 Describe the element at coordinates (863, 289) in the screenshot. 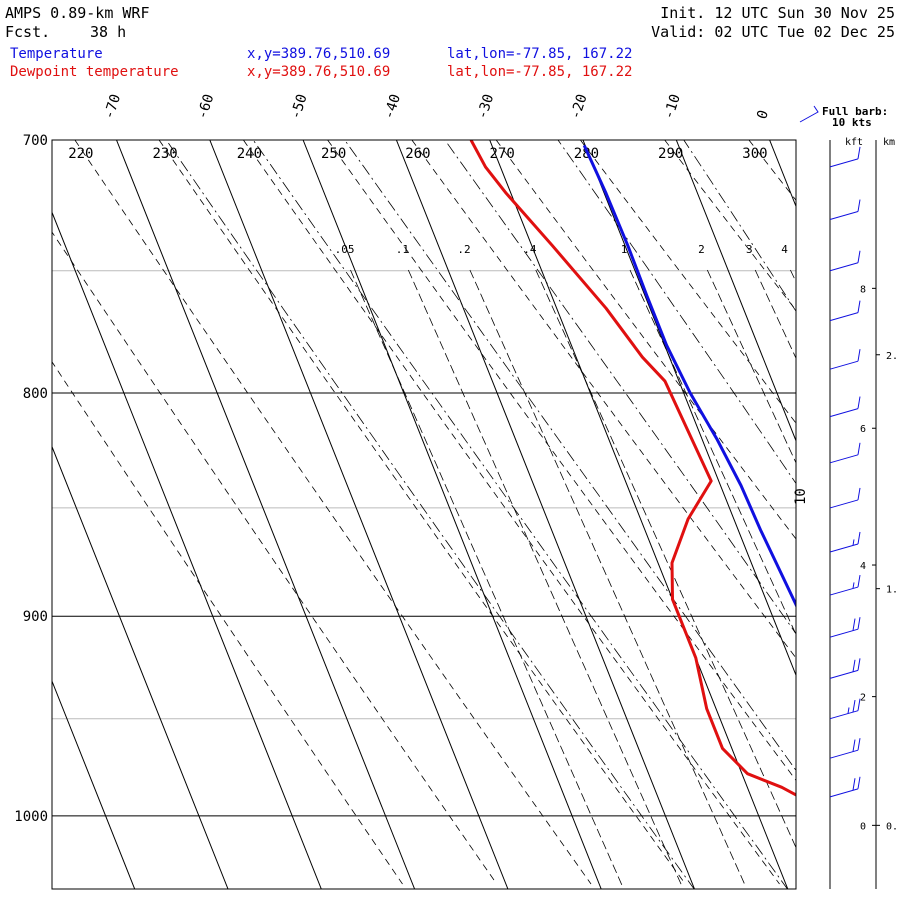

I see `kft-tick-label: 8` at that location.